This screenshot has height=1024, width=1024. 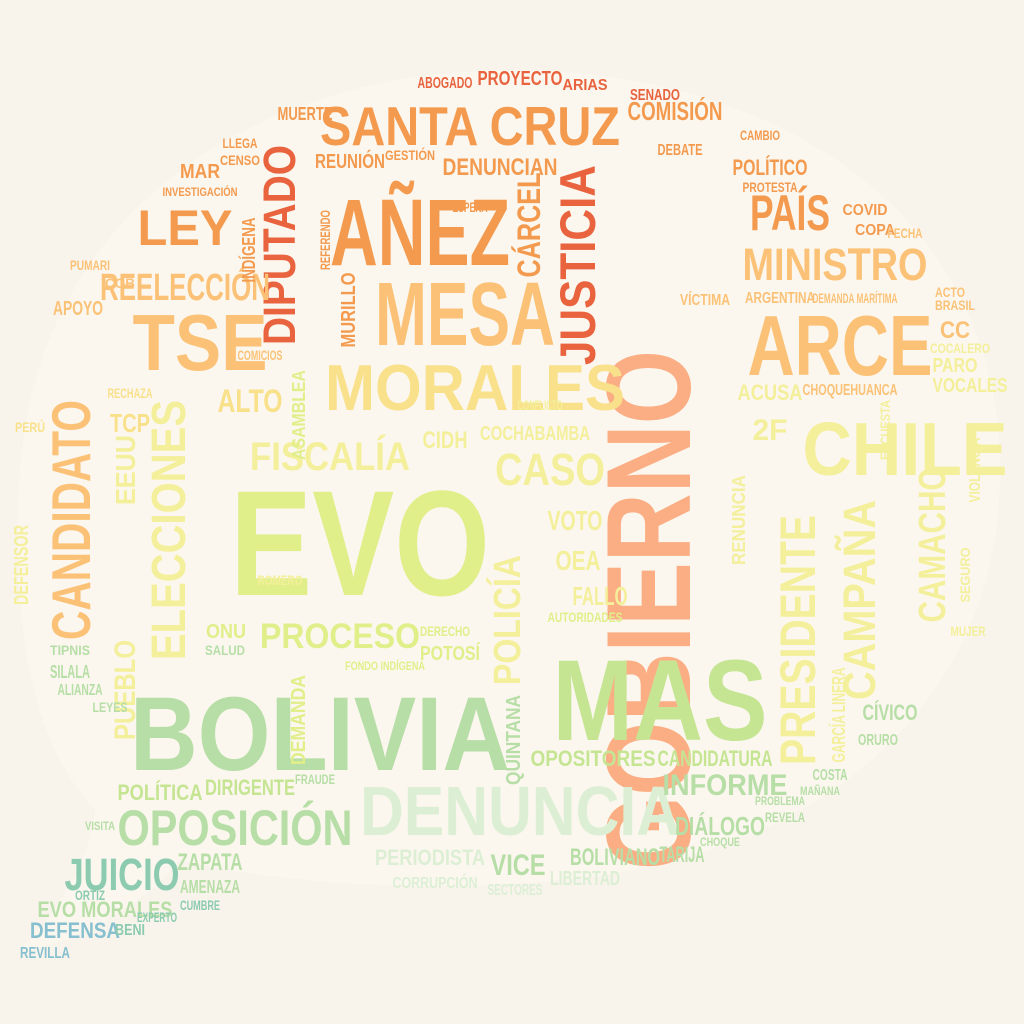 What do you see at coordinates (160, 792) in the screenshot?
I see `cloud-word: POLÍTICA` at bounding box center [160, 792].